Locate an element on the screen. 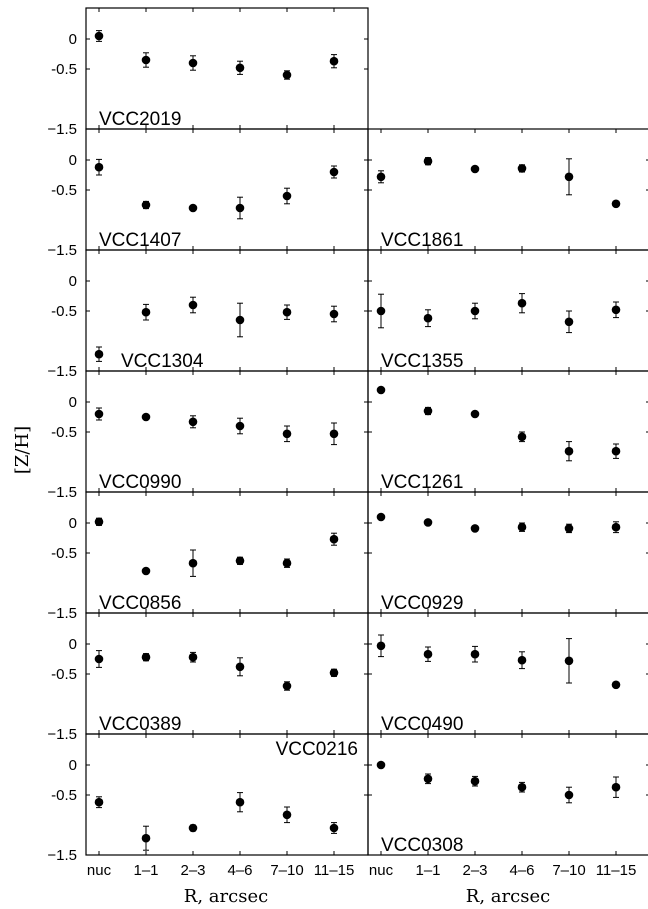  x-tick-label: nuc is located at coordinates (99, 870).